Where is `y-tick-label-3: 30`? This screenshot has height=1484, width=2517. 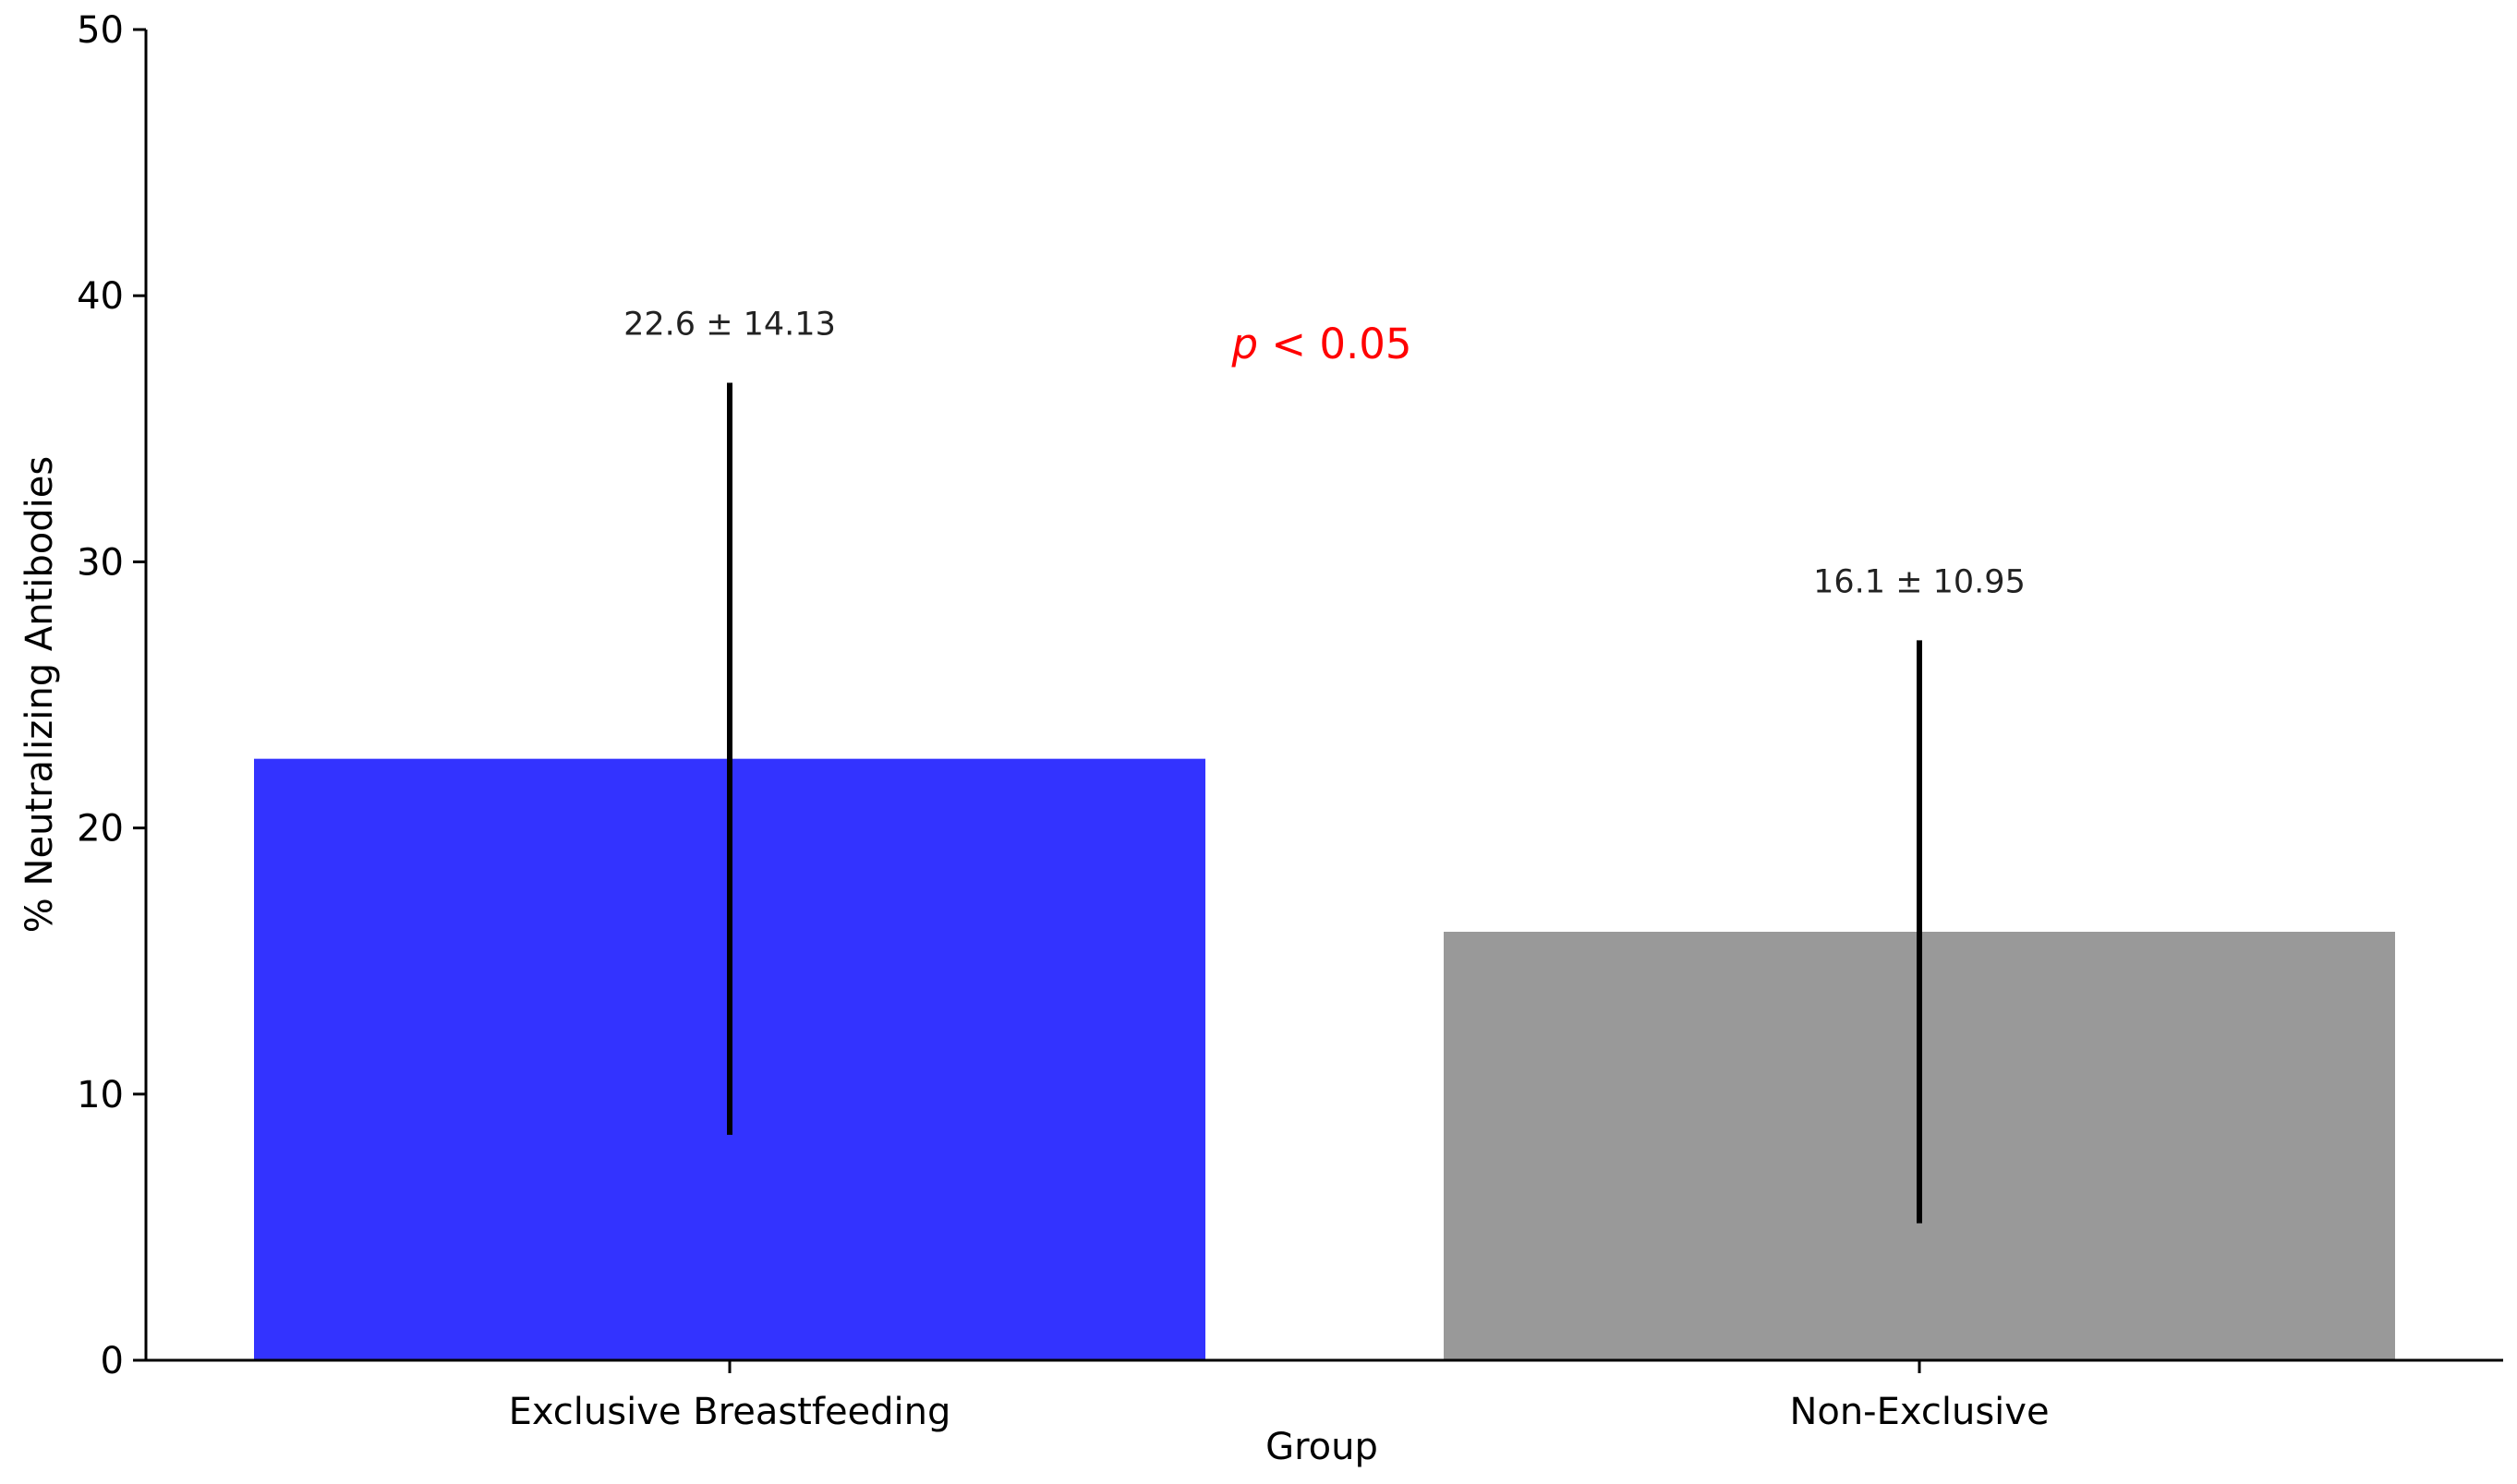 y-tick-label-3: 30 is located at coordinates (101, 562).